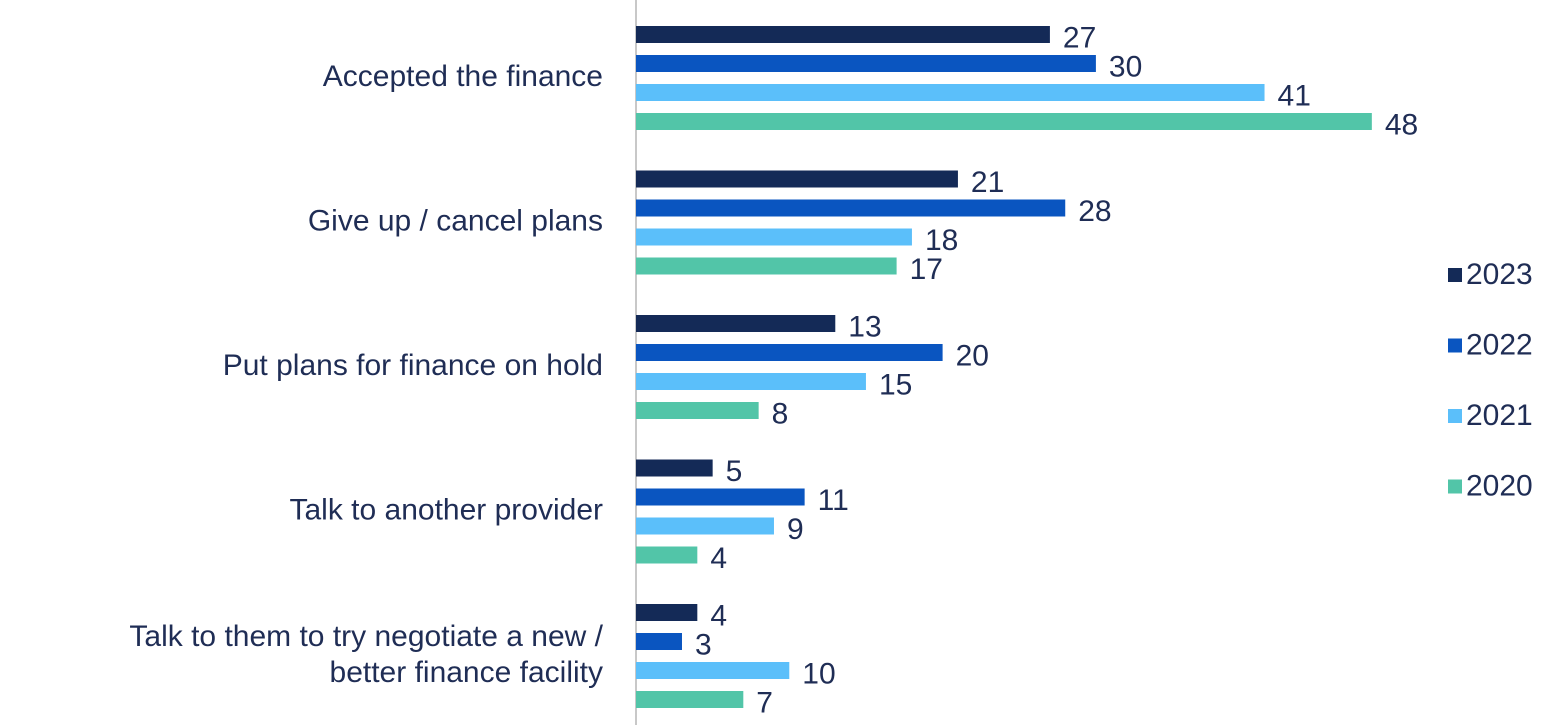 Image resolution: width=1559 pixels, height=725 pixels. I want to click on legend-label: 2020, so click(1499, 485).